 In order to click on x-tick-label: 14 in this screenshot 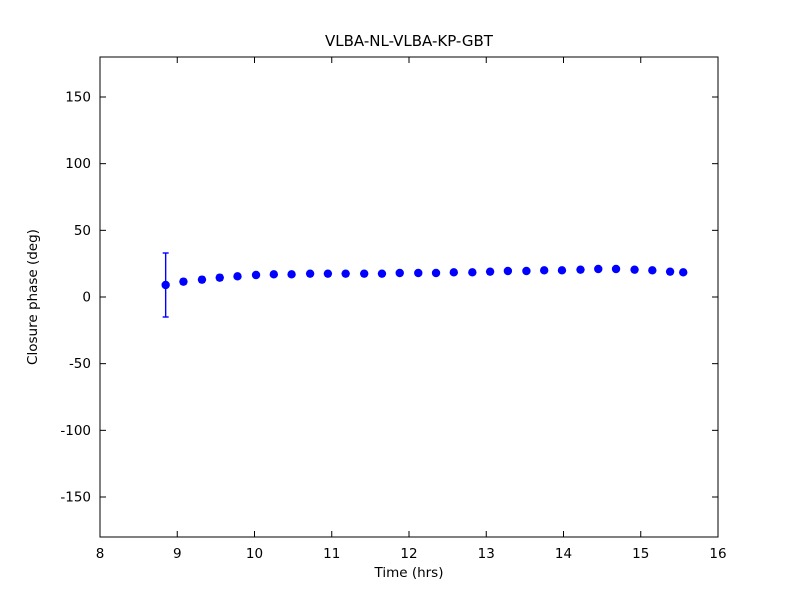, I will do `click(563, 554)`.